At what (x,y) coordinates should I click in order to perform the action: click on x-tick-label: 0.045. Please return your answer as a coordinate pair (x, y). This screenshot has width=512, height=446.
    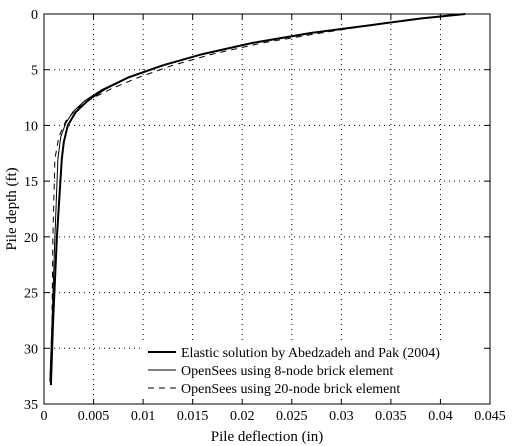
    Looking at the image, I should click on (490, 416).